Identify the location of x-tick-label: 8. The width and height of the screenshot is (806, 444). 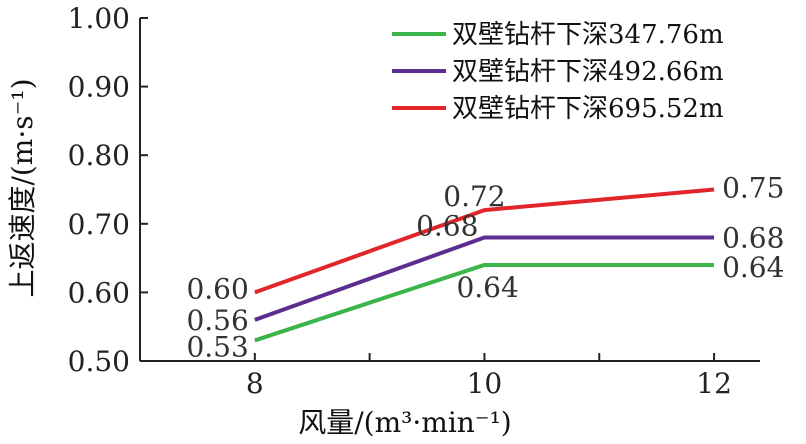
(255, 383).